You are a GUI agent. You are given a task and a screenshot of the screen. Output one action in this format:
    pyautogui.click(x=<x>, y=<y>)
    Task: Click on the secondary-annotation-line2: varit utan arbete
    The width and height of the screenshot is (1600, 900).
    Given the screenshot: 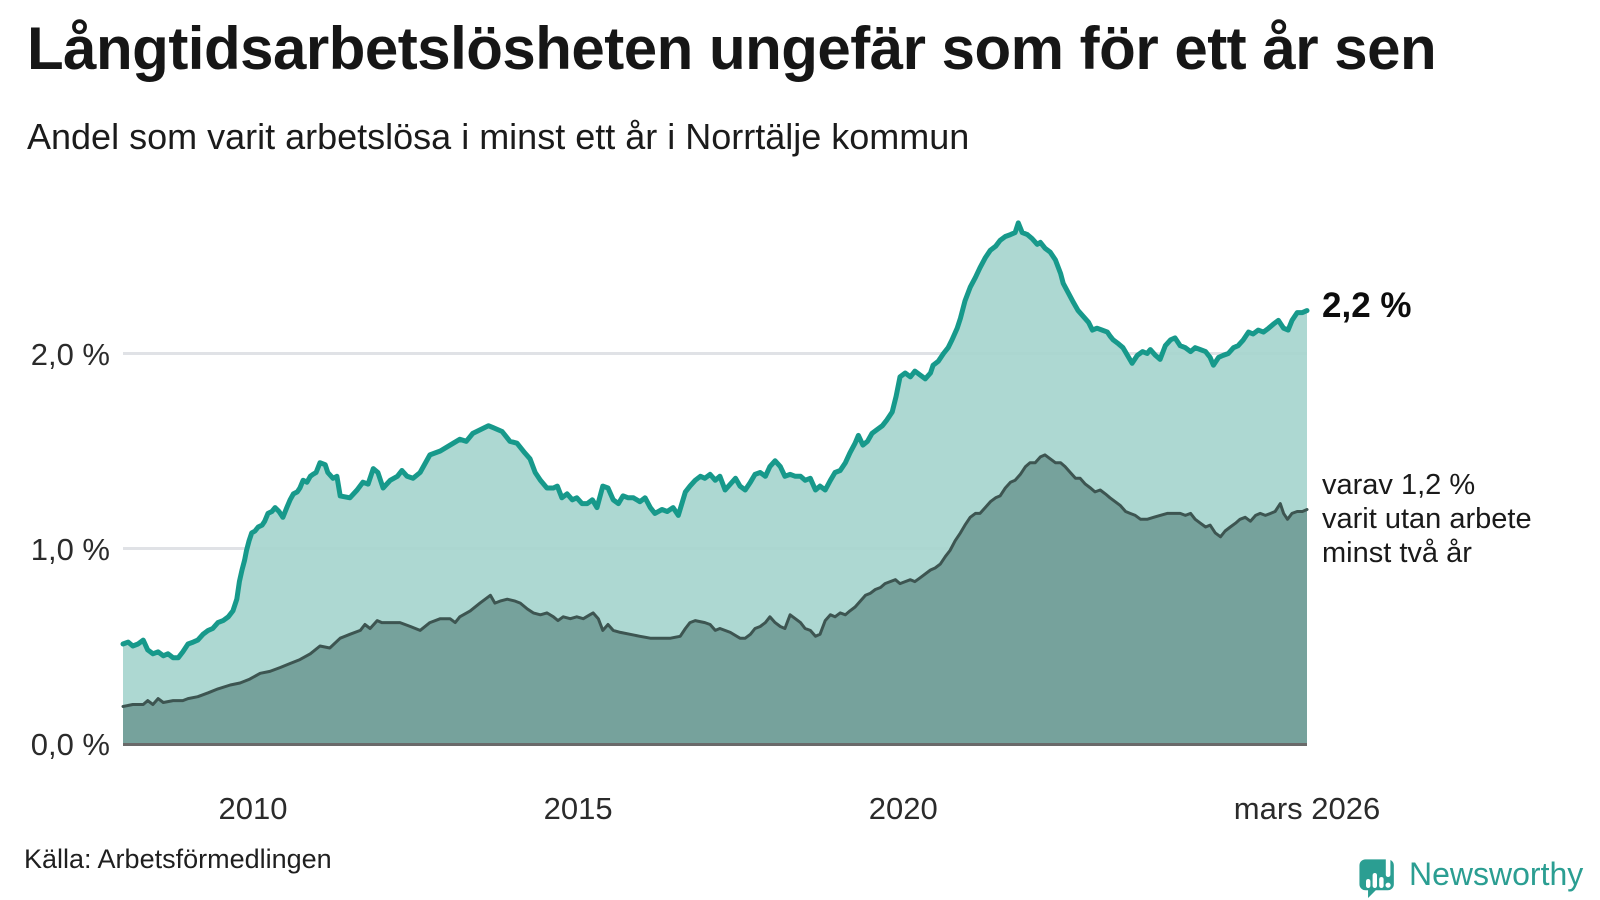 What is the action you would take?
    pyautogui.click(x=1427, y=519)
    